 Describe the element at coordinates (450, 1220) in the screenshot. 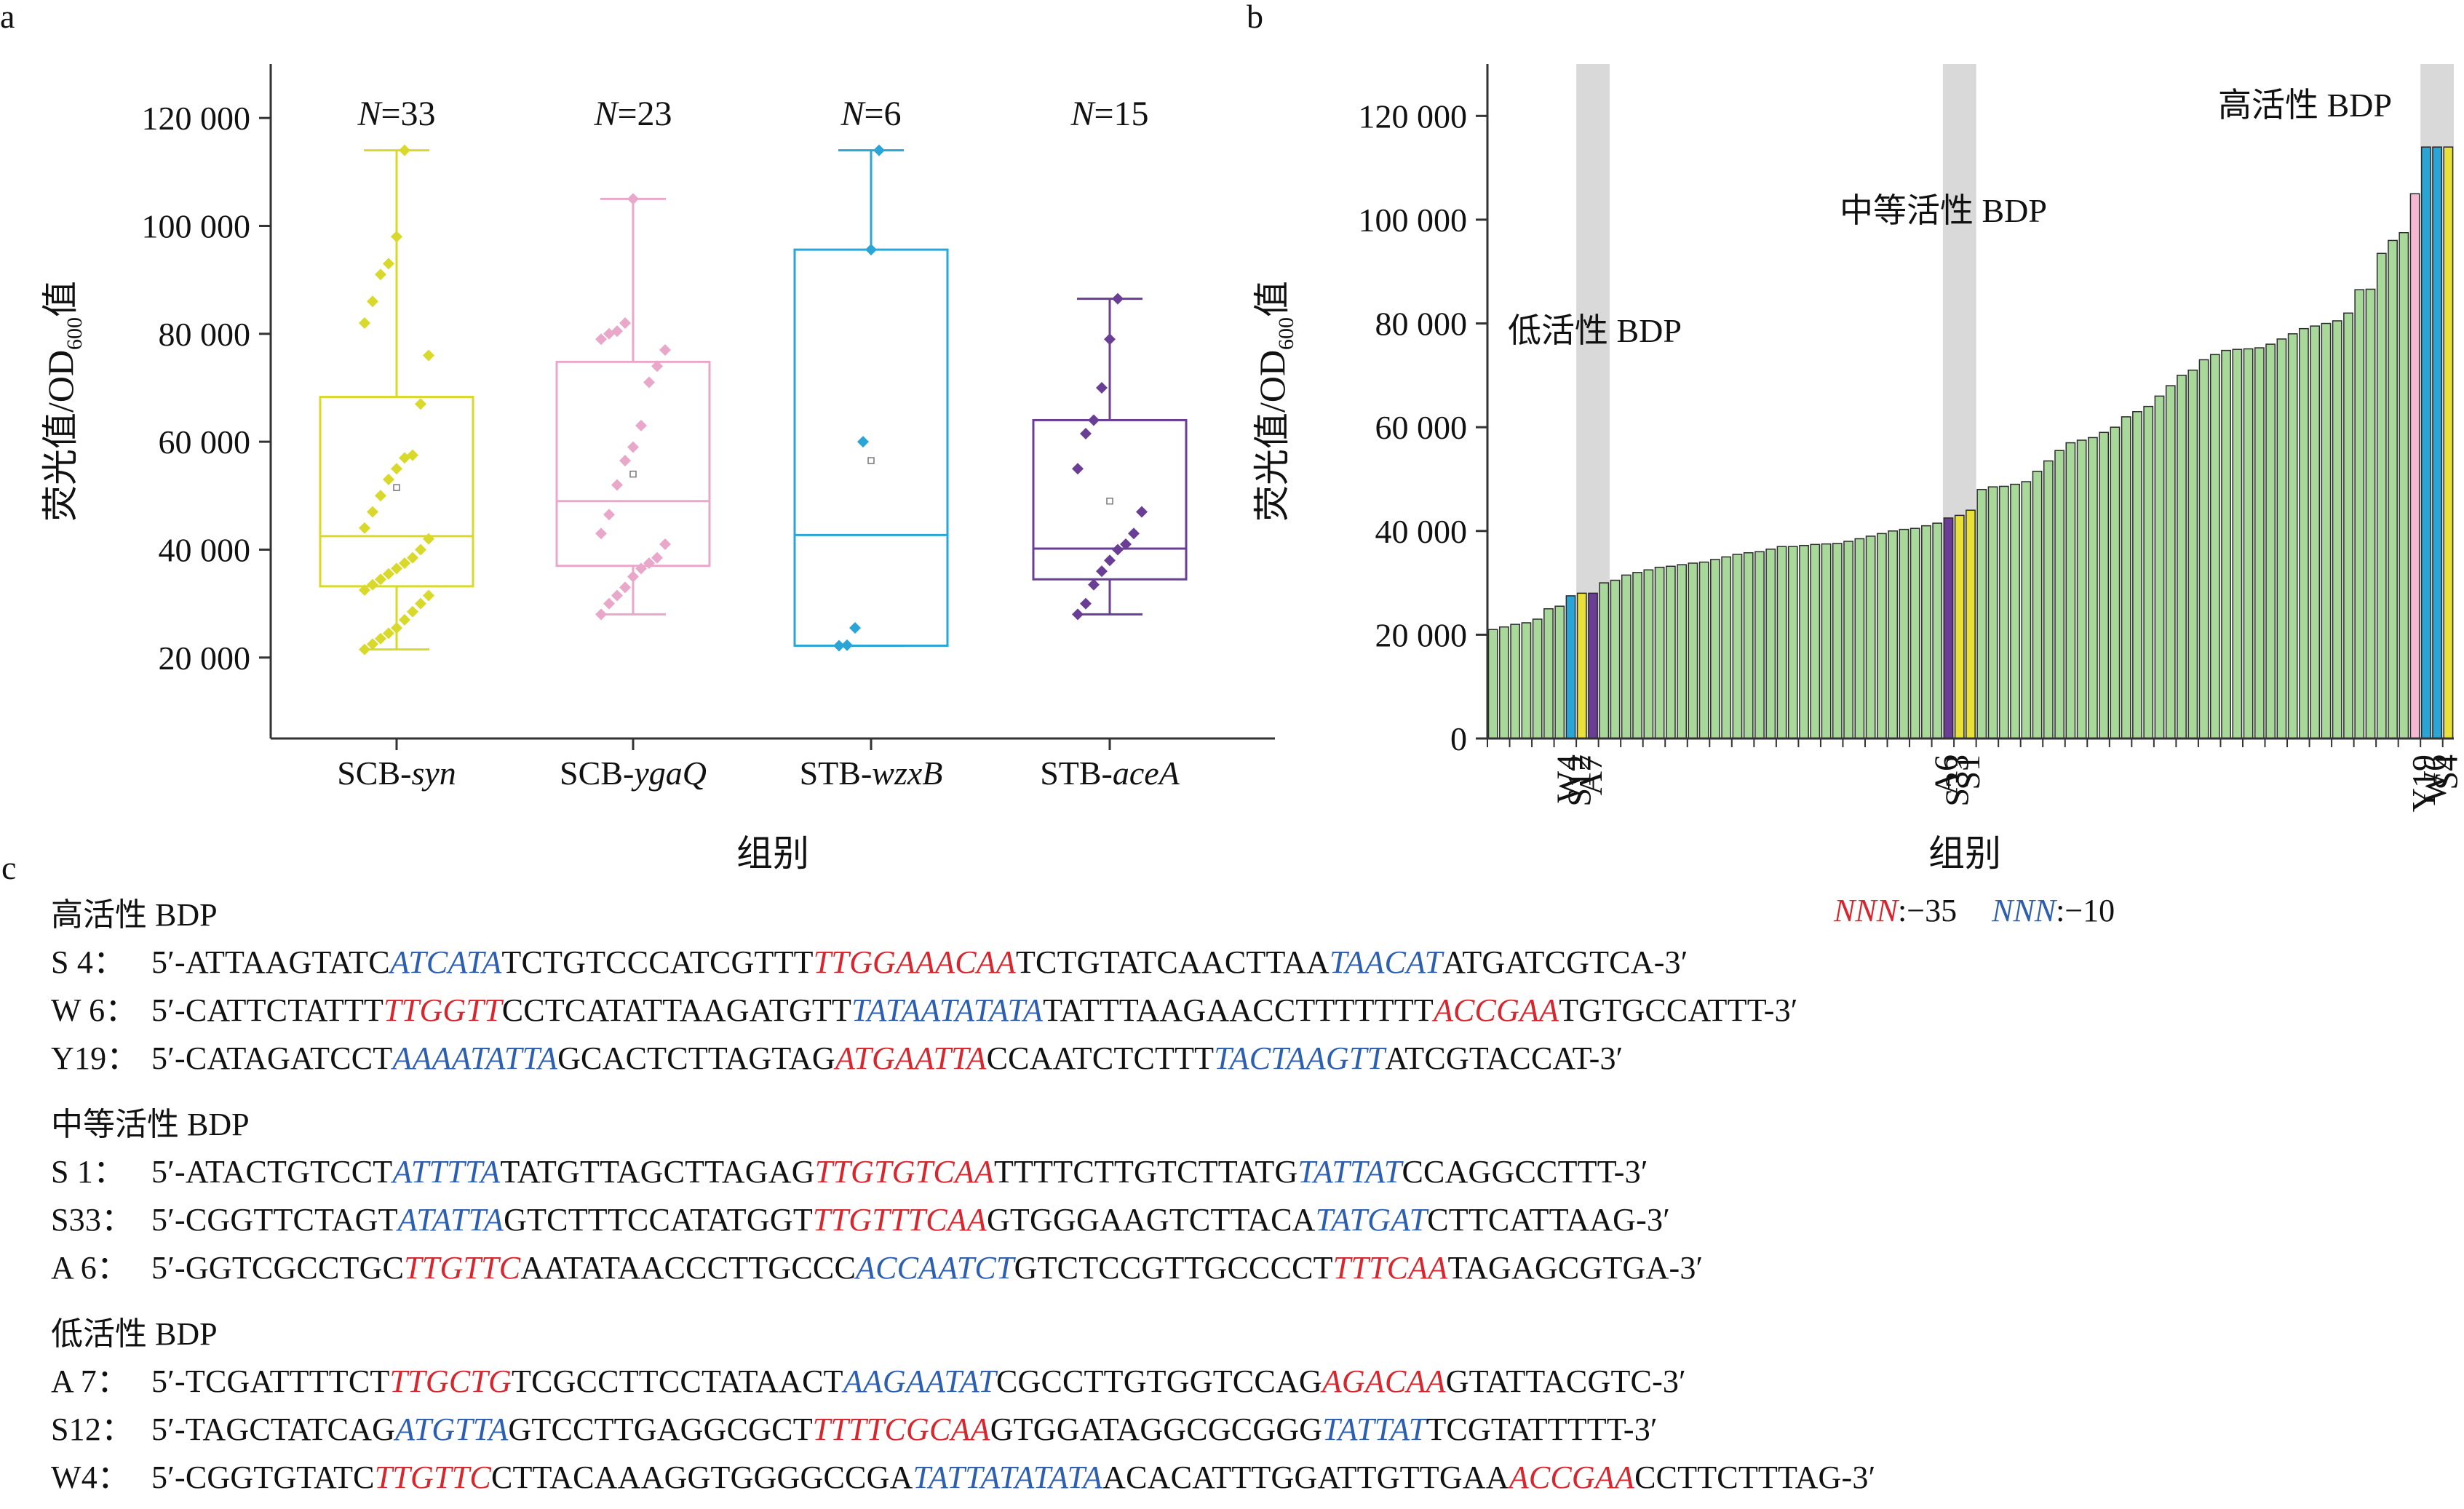

I see `promoter-10-box: ATATTA` at that location.